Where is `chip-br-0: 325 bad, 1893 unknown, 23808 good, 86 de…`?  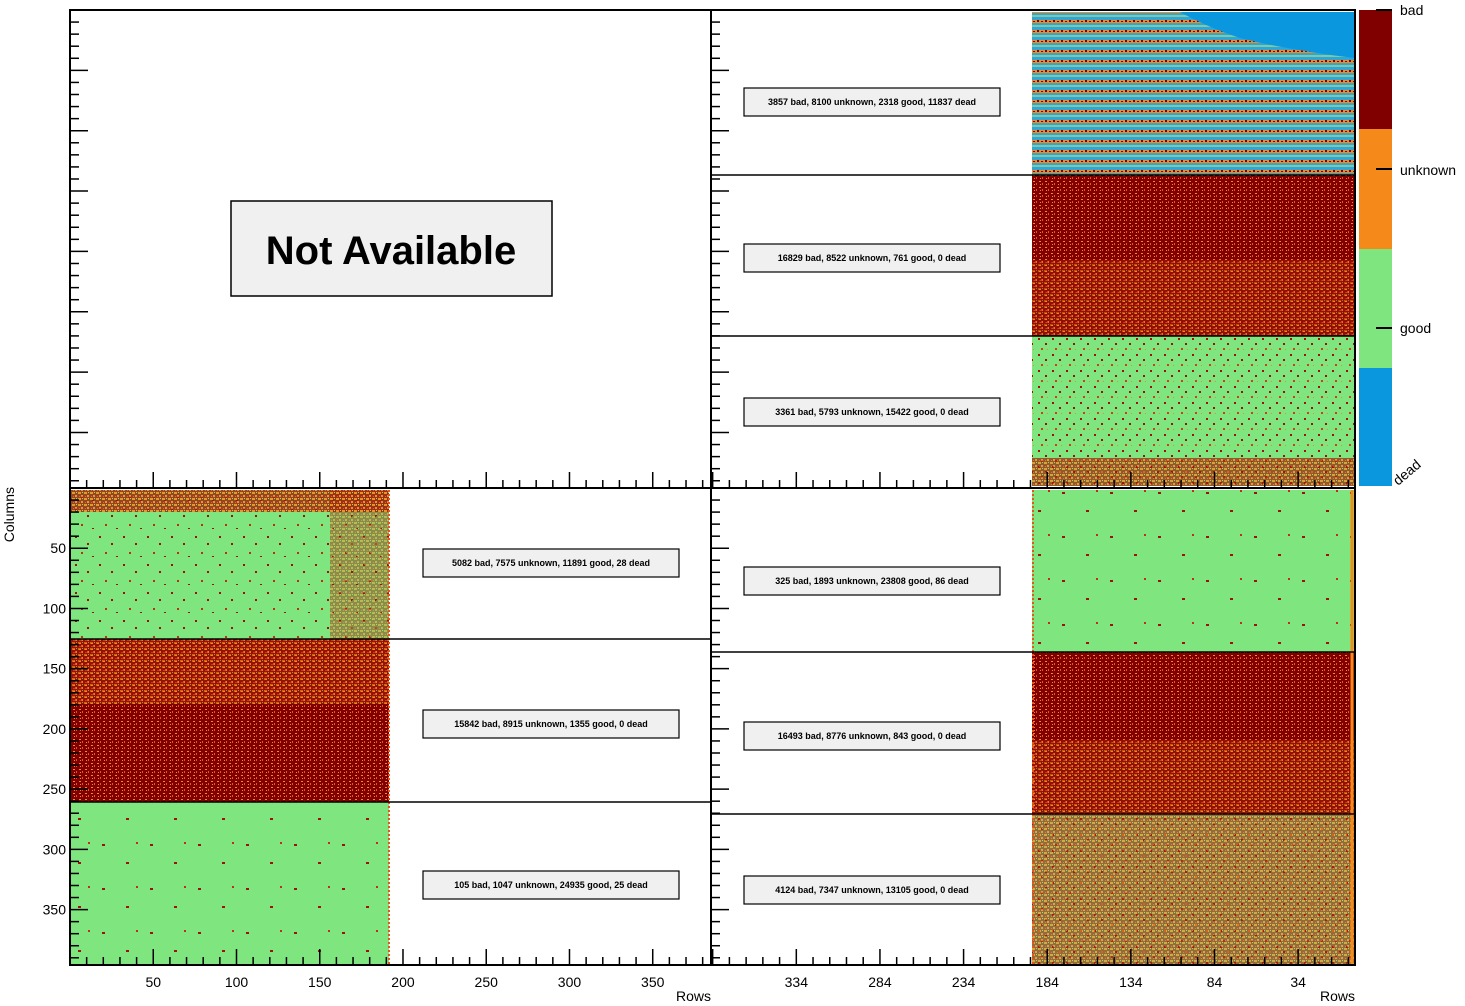 chip-br-0: 325 bad, 1893 unknown, 23808 good, 86 de… is located at coordinates (872, 581).